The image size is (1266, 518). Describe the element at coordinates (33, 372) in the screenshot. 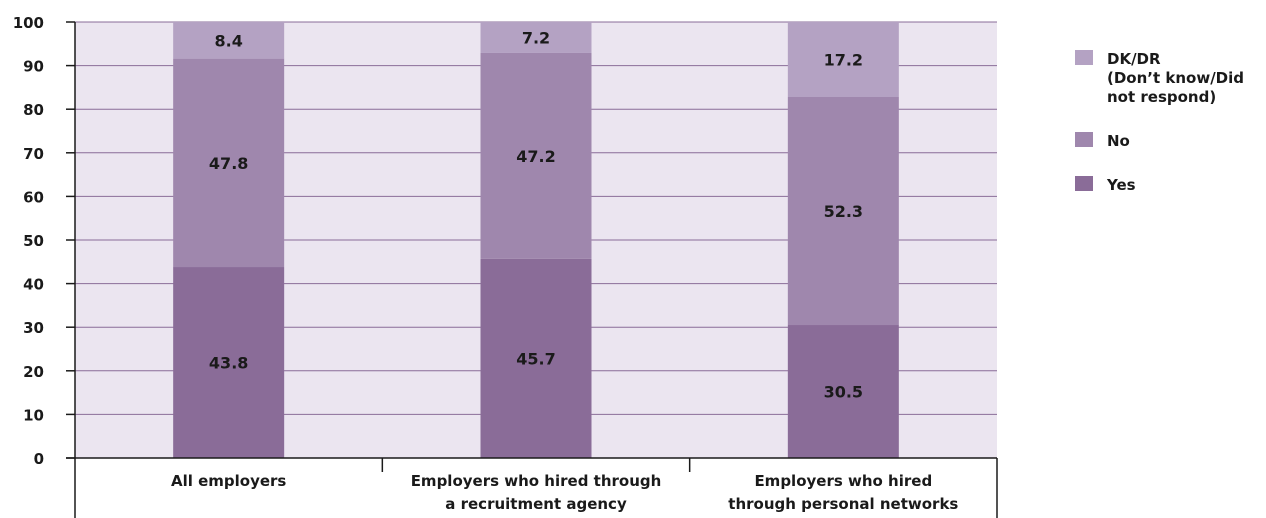

I see `y-tick-label: 20` at that location.